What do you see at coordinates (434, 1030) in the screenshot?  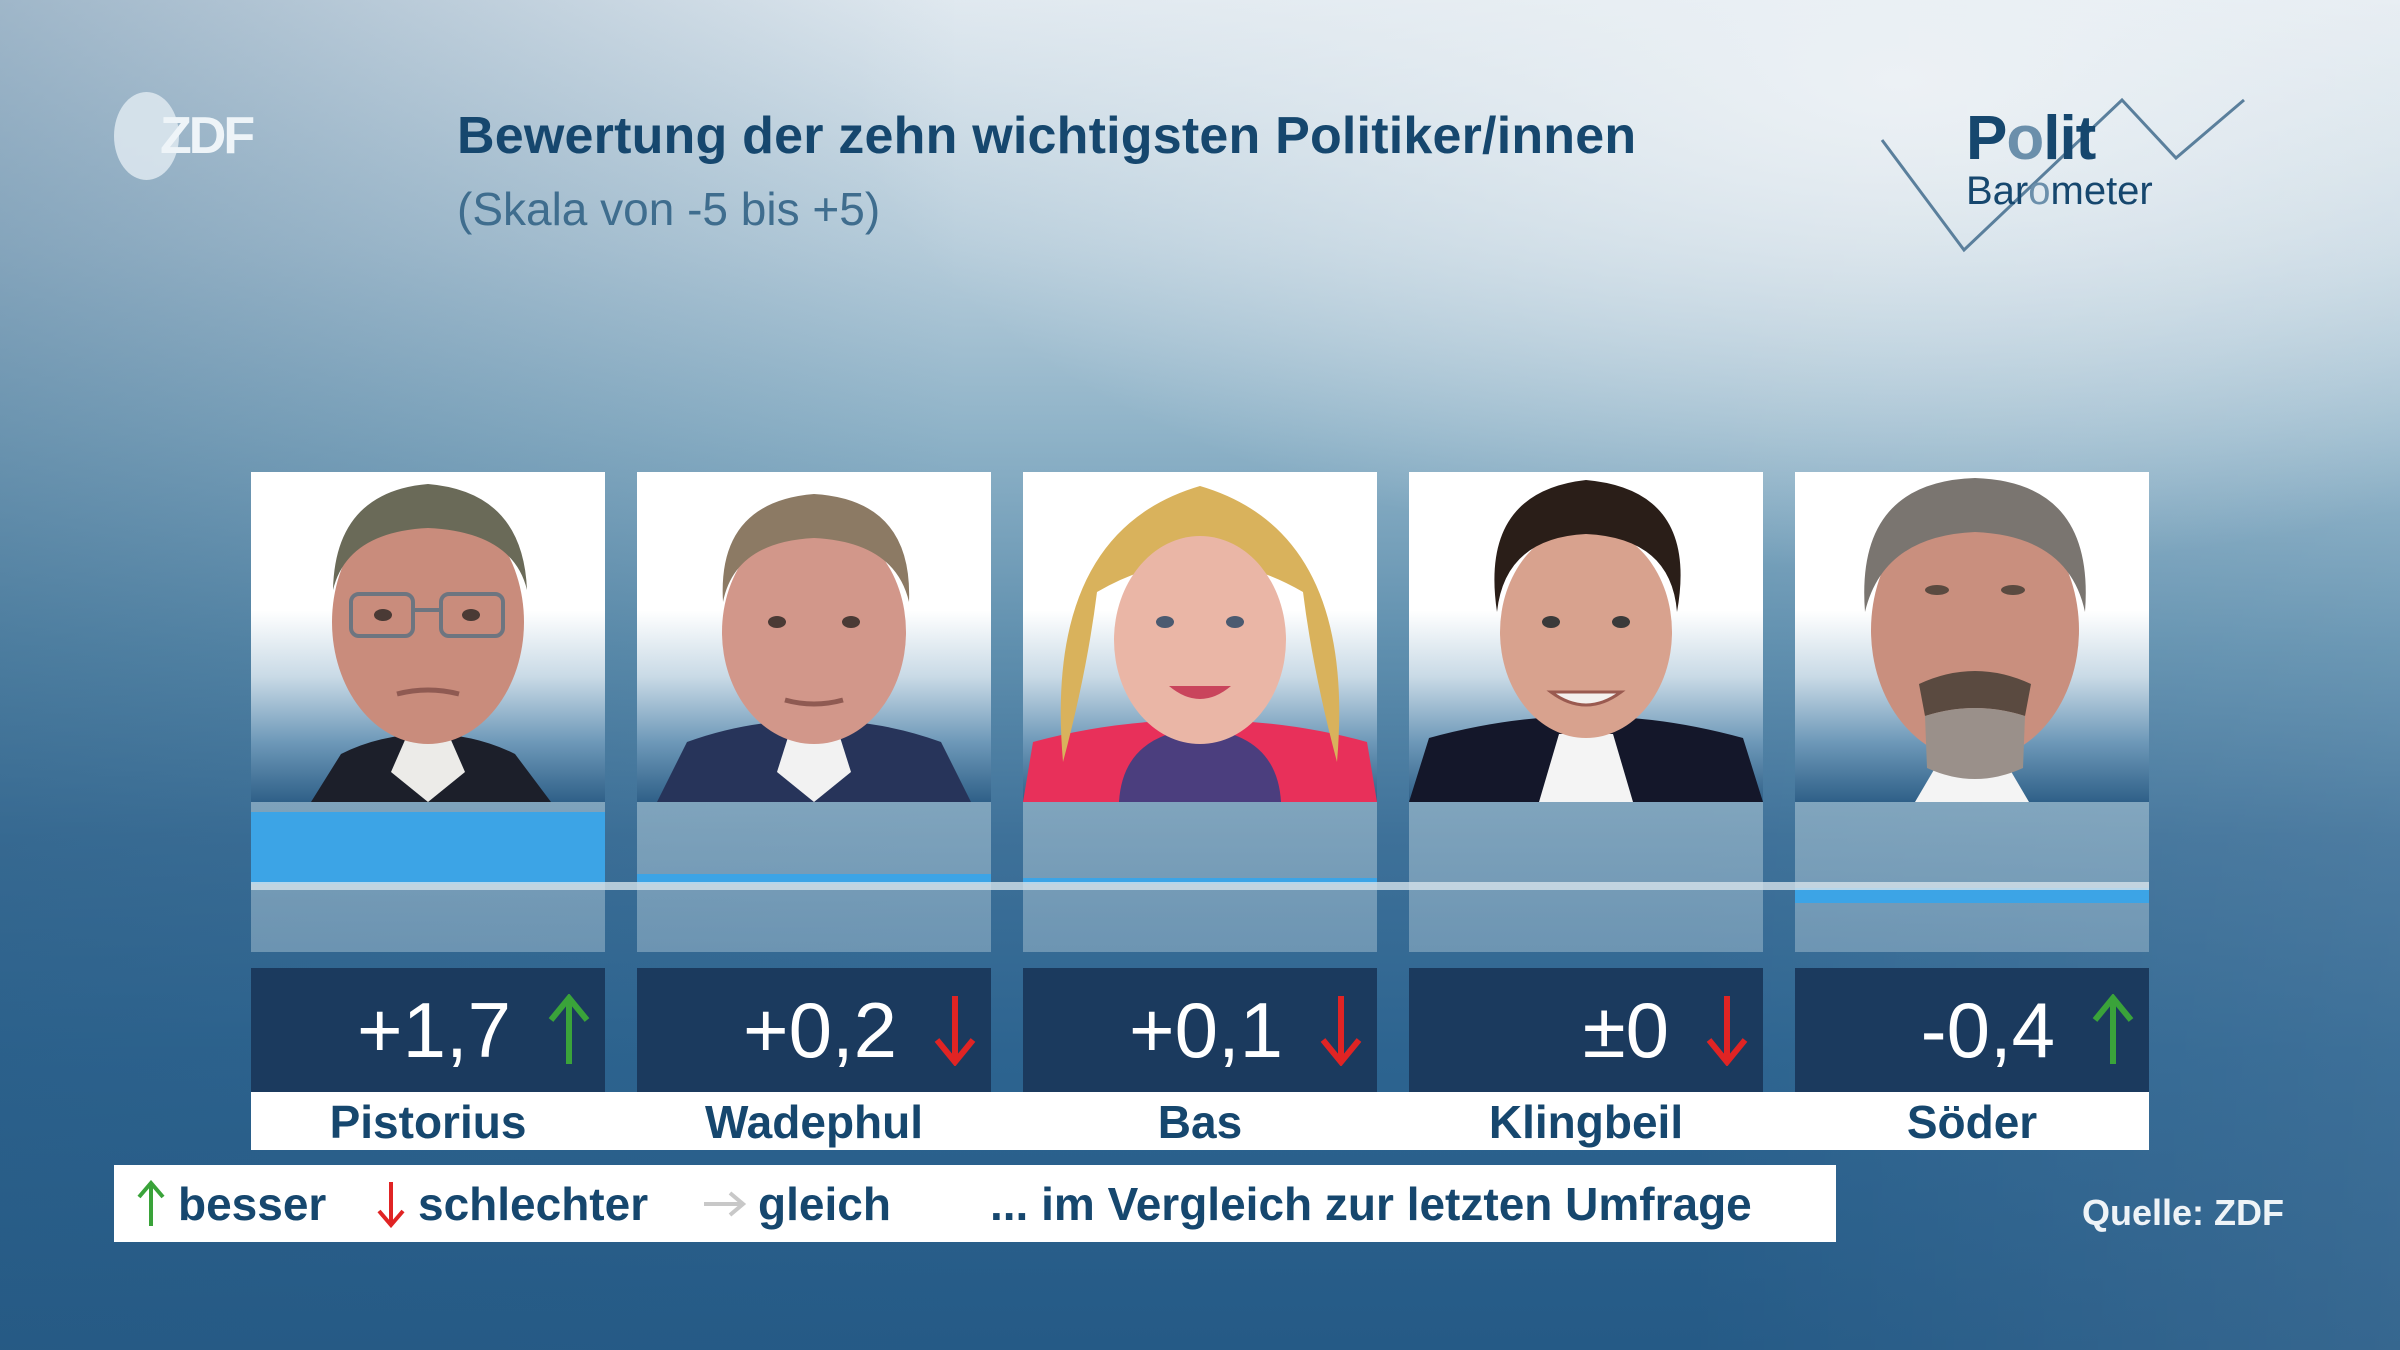 I see `rating-value: +1,7` at bounding box center [434, 1030].